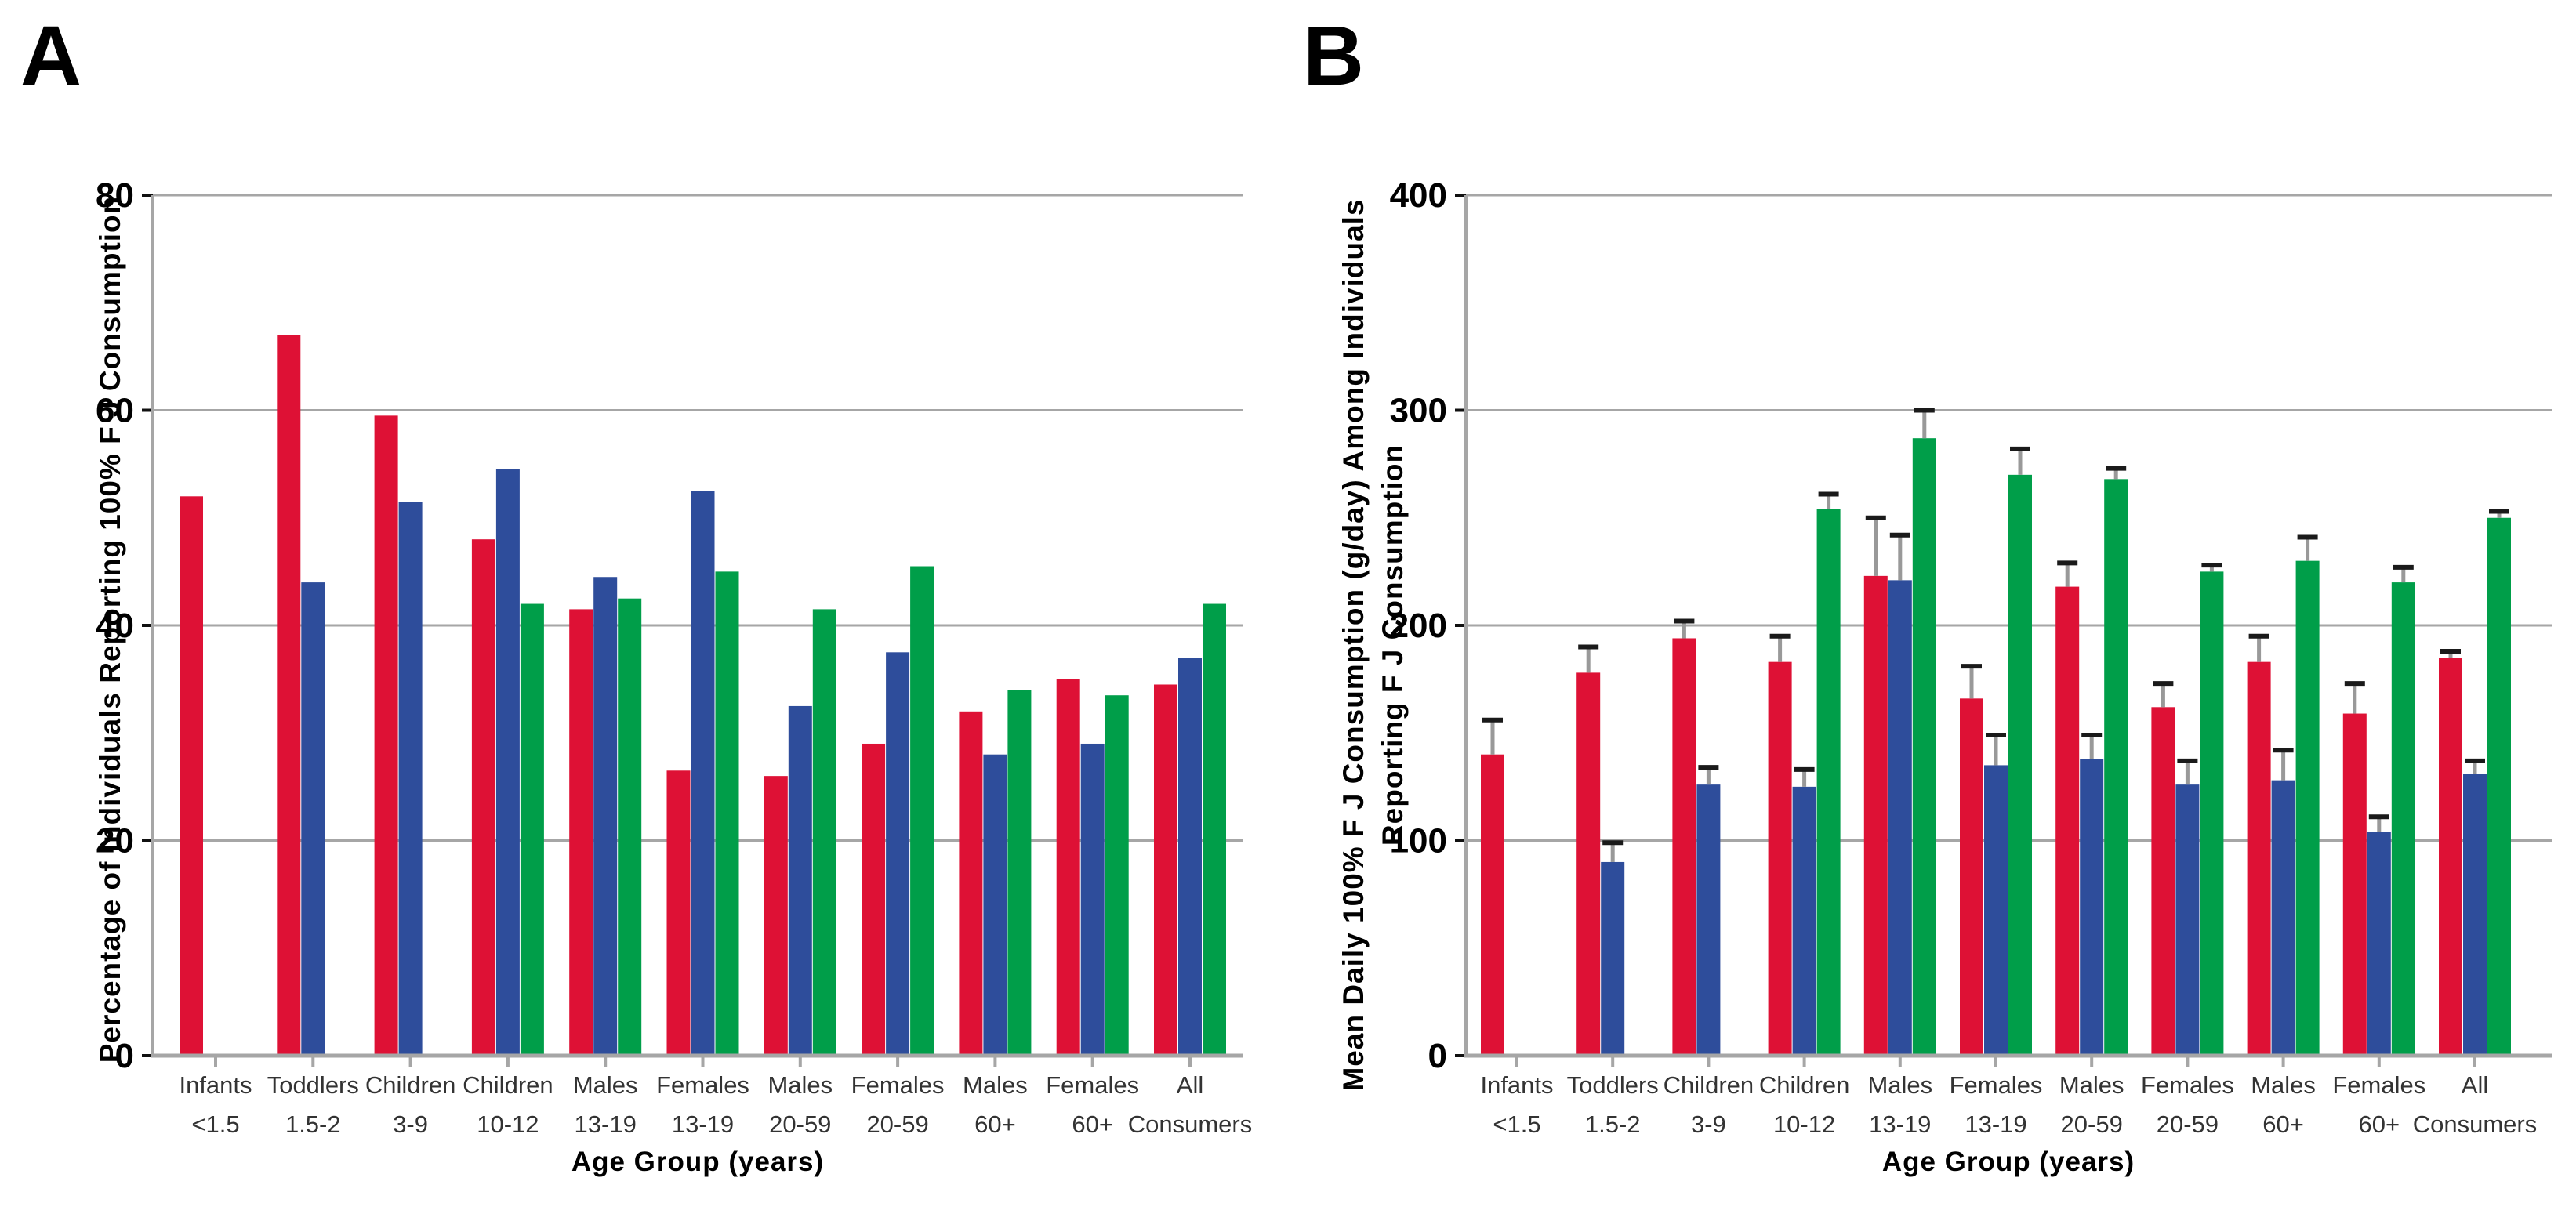  I want to click on y-tick-label: 400, so click(1418, 196).